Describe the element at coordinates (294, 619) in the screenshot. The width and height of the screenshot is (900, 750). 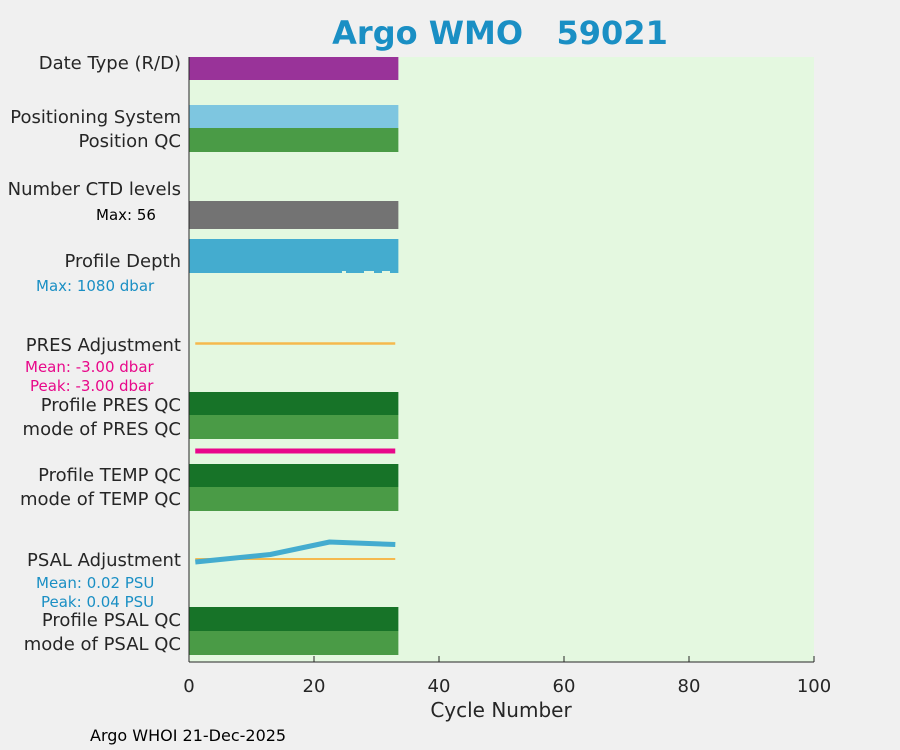
I see `bar-profile-psal-qc` at that location.